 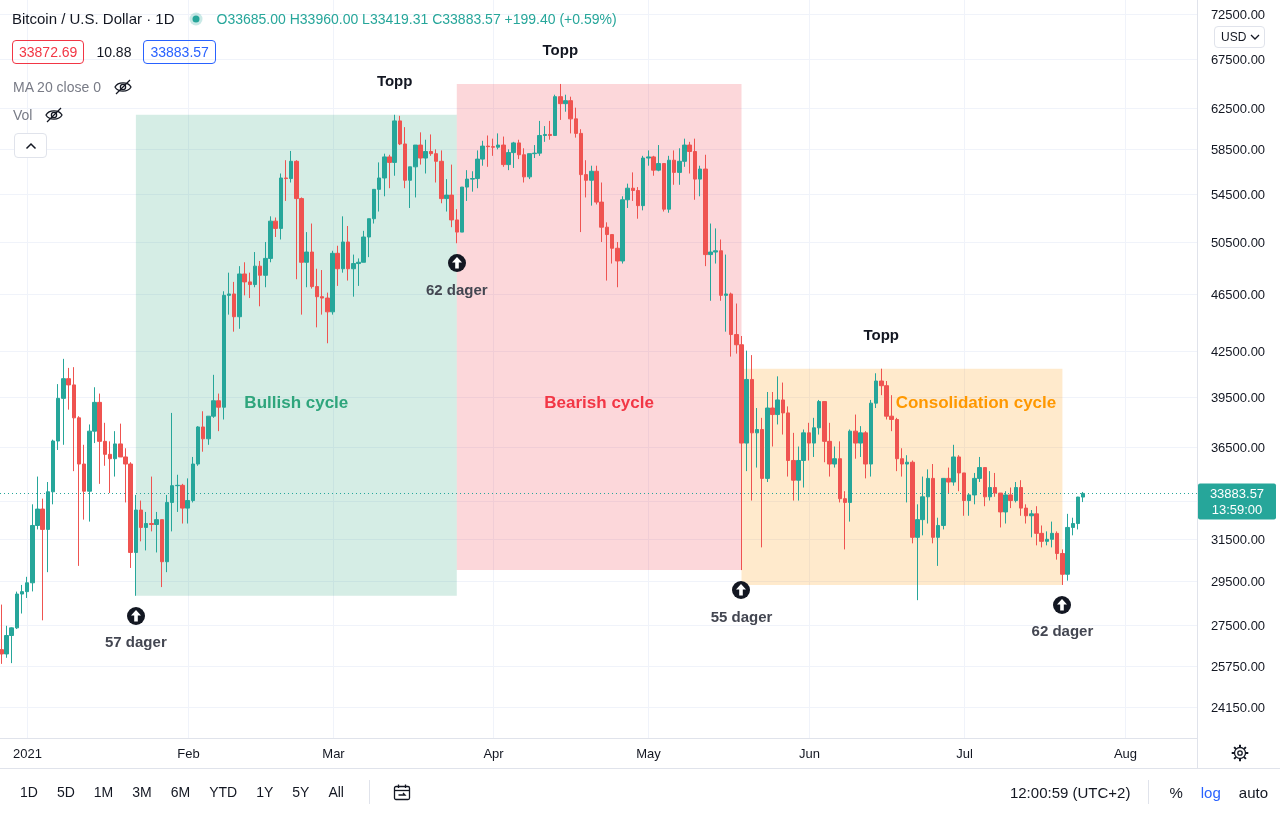 I want to click on text: YTD, so click(x=223, y=792).